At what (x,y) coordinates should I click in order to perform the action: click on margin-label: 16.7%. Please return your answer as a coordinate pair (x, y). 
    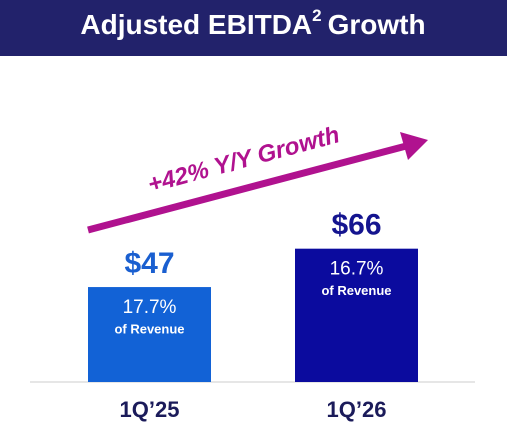
    Looking at the image, I should click on (357, 269).